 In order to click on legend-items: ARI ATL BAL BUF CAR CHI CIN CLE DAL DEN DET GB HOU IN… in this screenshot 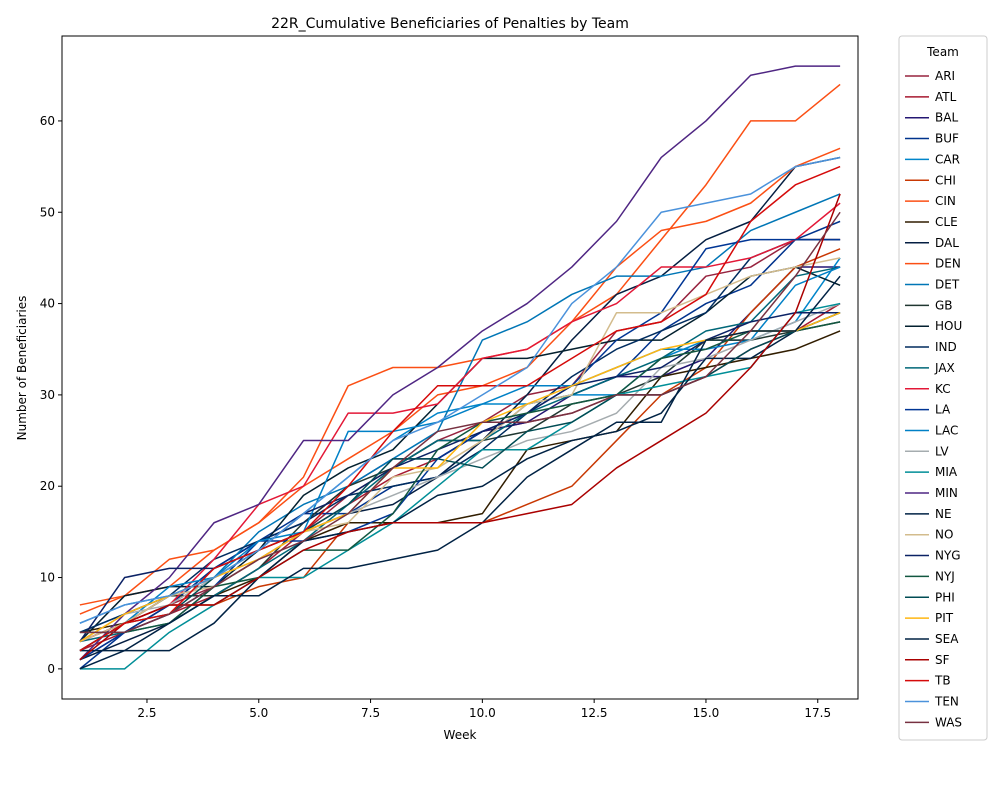, I will do `click(933, 399)`.